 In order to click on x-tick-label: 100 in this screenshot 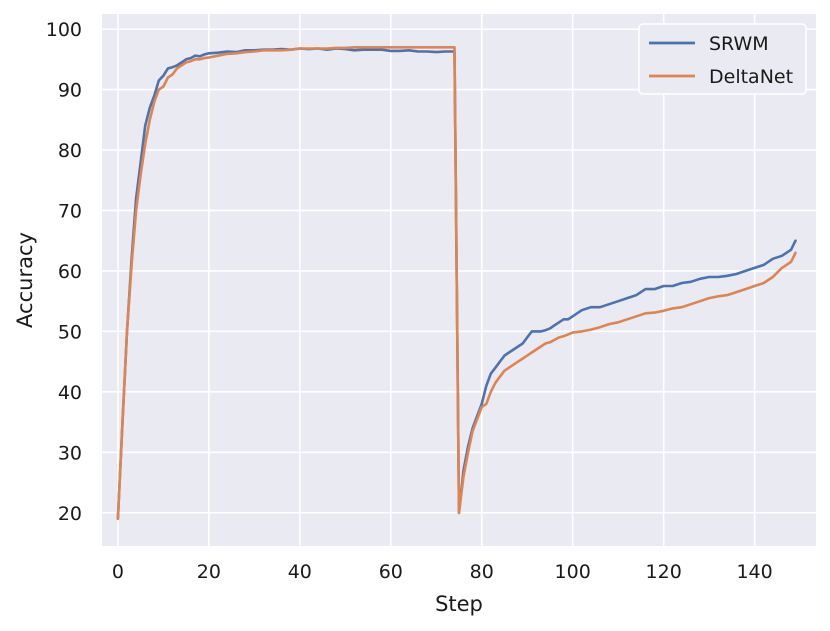, I will do `click(573, 572)`.